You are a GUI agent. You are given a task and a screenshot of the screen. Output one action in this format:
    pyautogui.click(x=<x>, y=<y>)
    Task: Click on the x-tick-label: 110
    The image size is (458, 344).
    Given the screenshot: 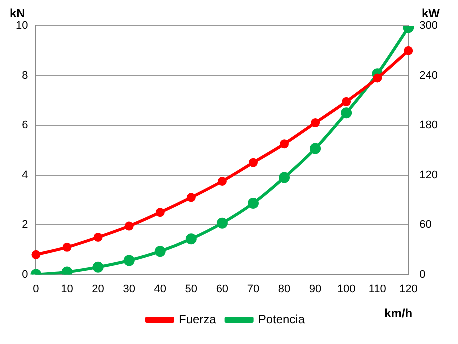 What is the action you would take?
    pyautogui.click(x=377, y=289)
    